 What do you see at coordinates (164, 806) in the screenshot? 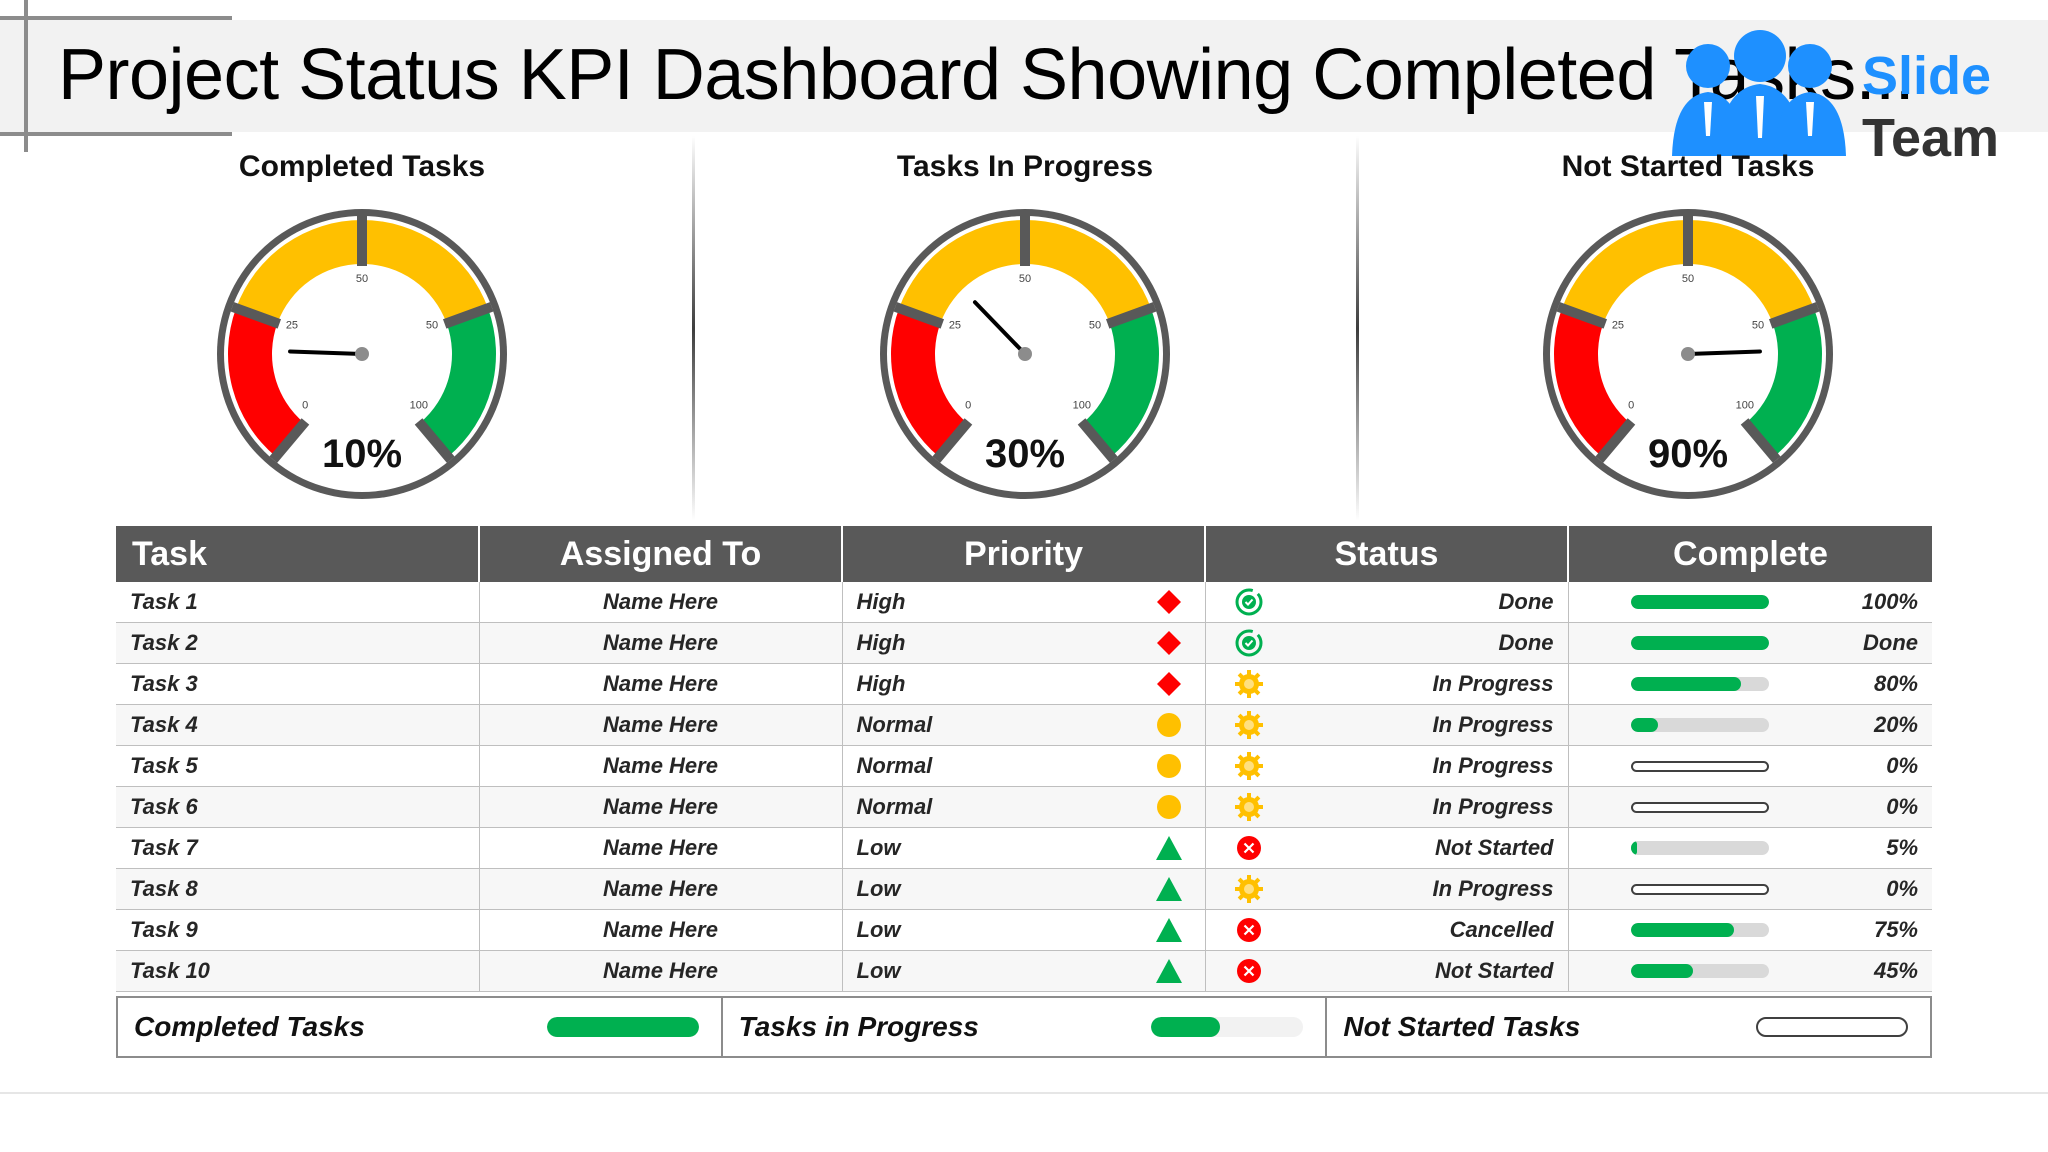
I see `task-name: Task 6` at bounding box center [164, 806].